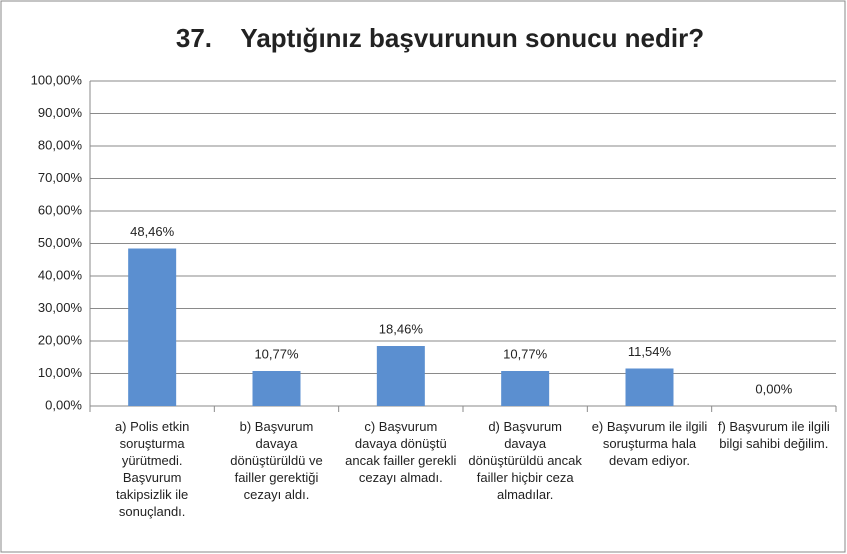  I want to click on y-tick-label: 40,00%, so click(60, 274).